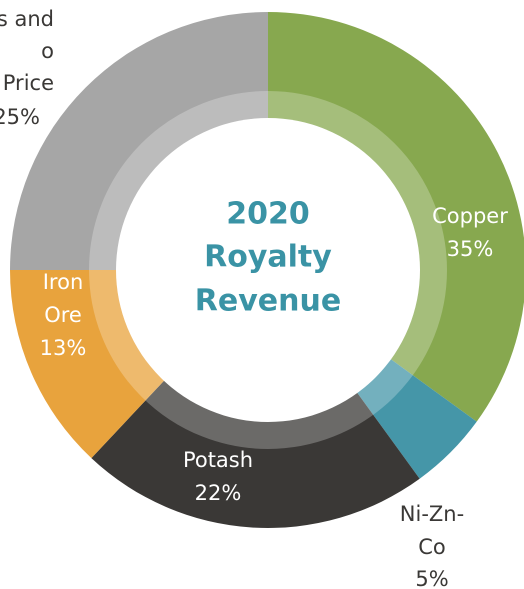  Describe the element at coordinates (432, 547) in the screenshot. I see `slice-label: Co` at that location.